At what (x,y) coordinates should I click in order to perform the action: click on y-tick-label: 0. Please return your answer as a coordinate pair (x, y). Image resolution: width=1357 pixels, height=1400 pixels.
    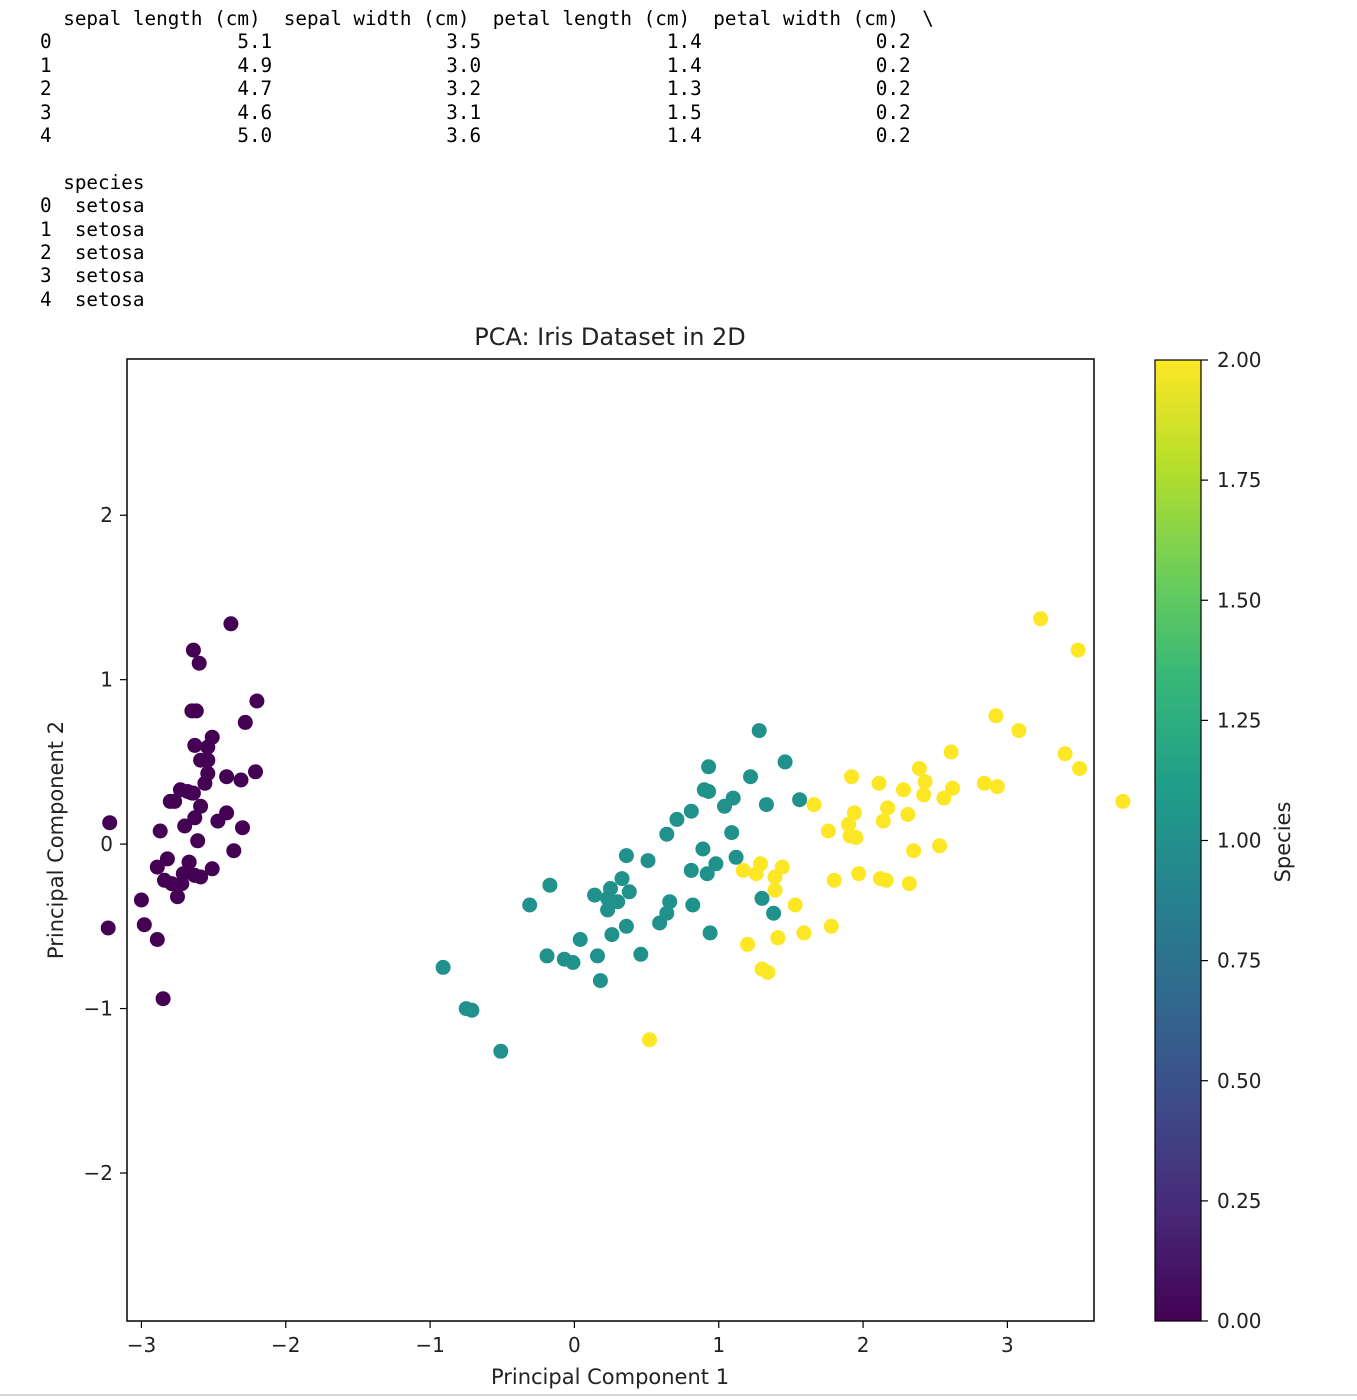
    Looking at the image, I should click on (106, 844).